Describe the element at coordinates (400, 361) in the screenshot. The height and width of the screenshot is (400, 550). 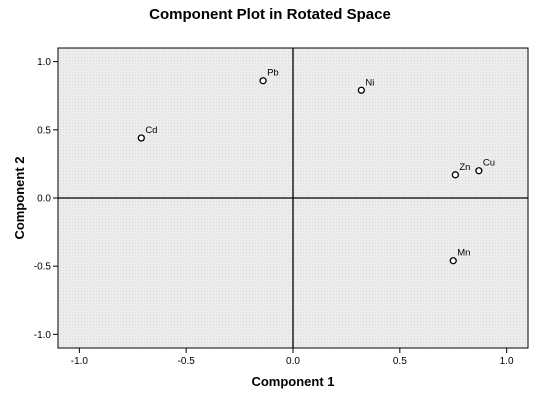
I see `x-tick-label: 0.5` at that location.